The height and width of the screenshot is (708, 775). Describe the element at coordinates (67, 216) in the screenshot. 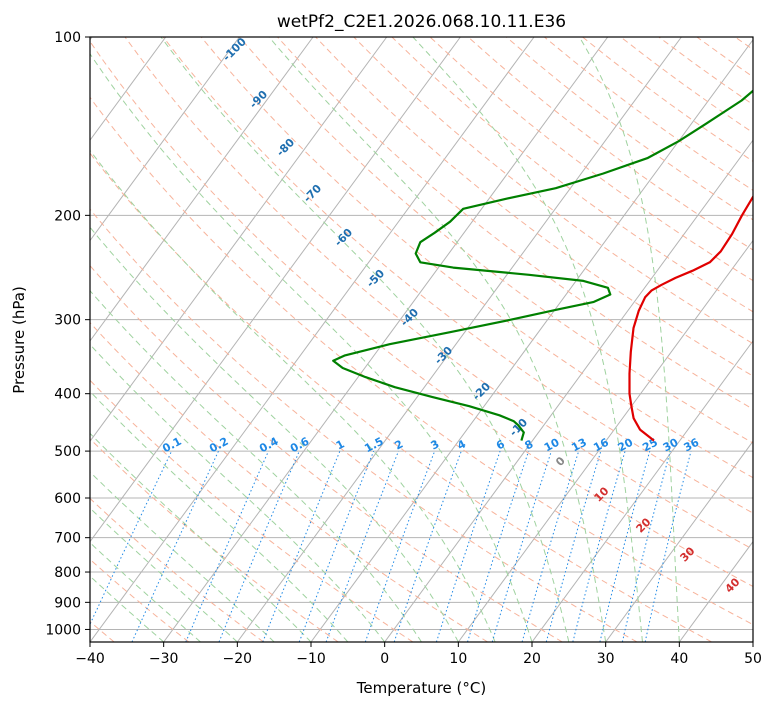

I see `y-tick-label: 200` at that location.